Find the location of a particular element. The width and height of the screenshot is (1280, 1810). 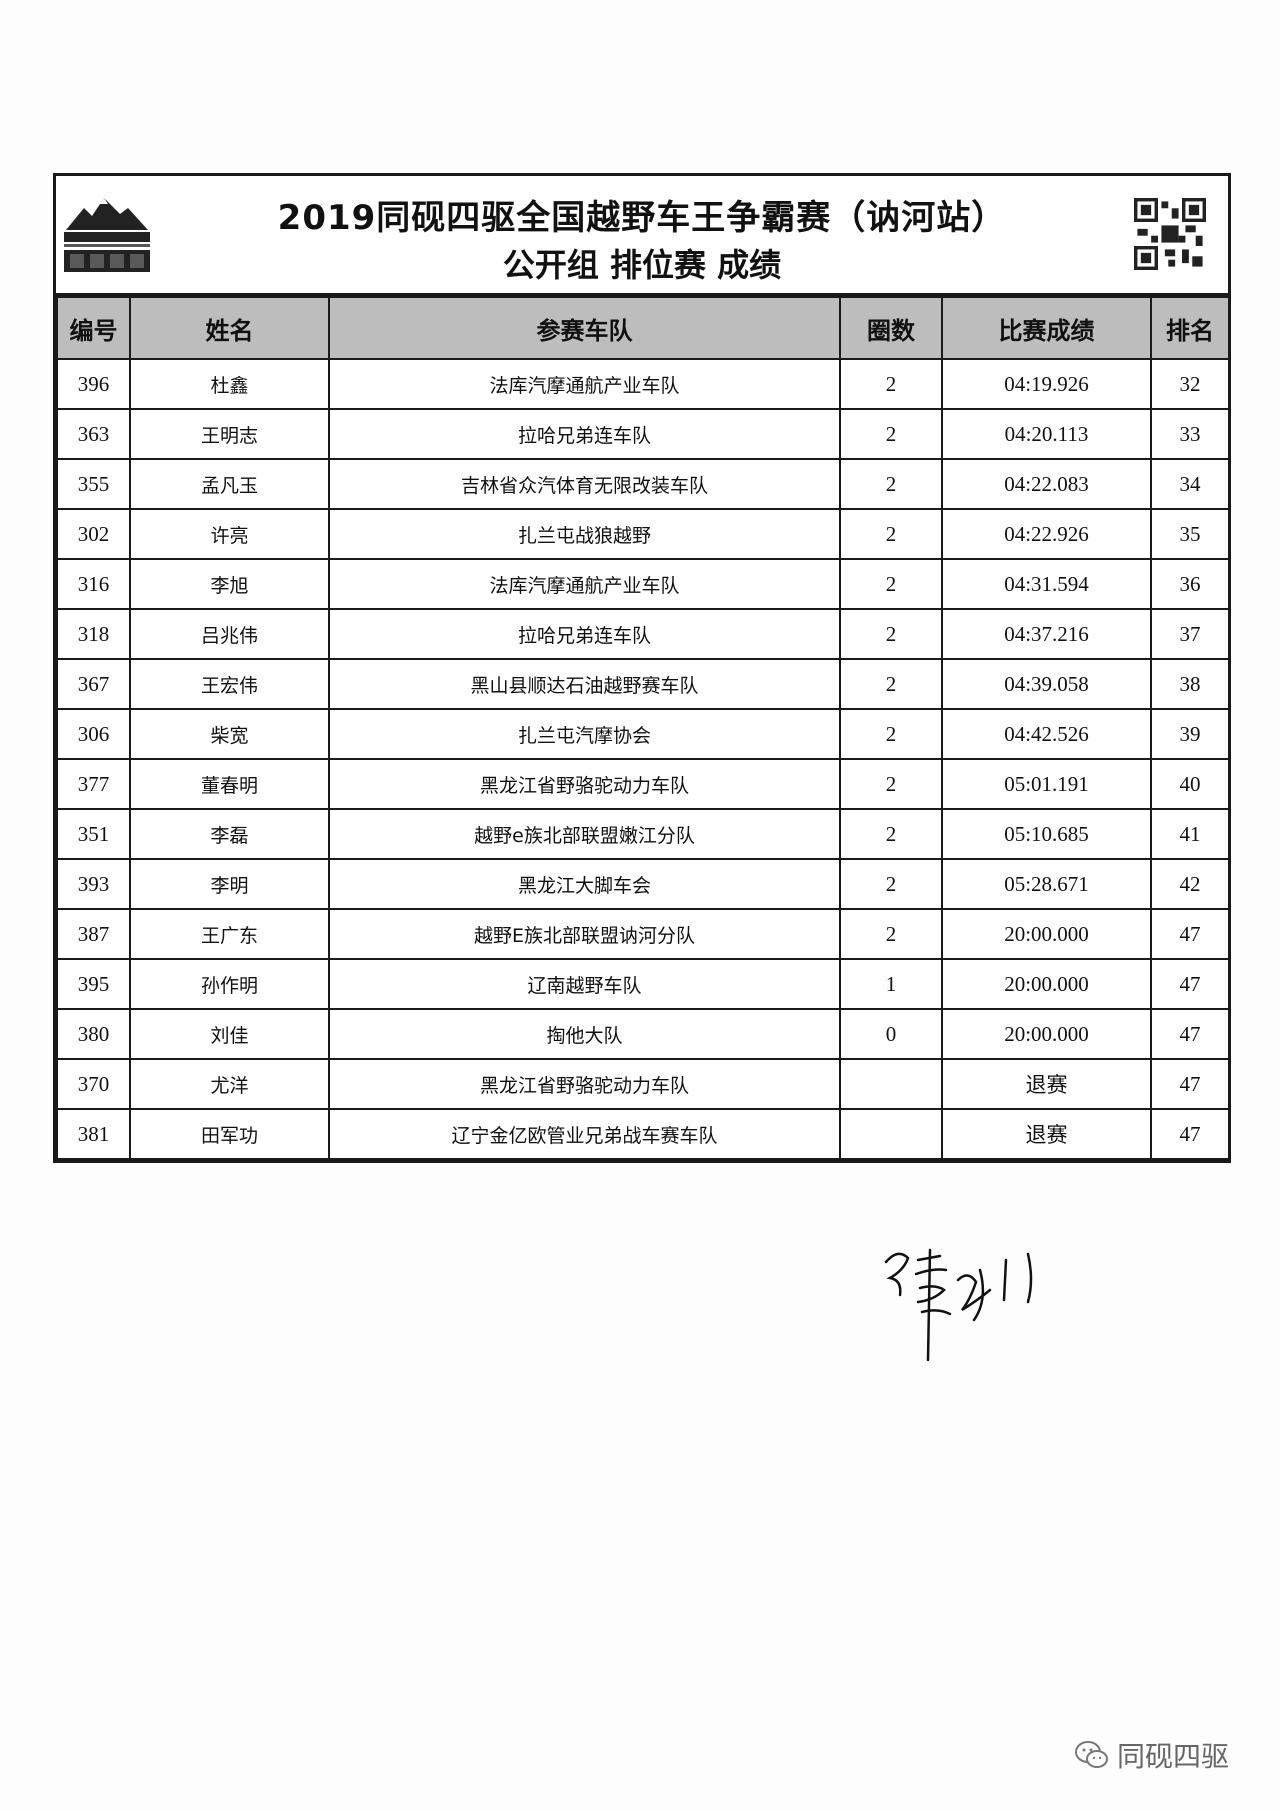

handwritten-signature is located at coordinates (958, 1305).